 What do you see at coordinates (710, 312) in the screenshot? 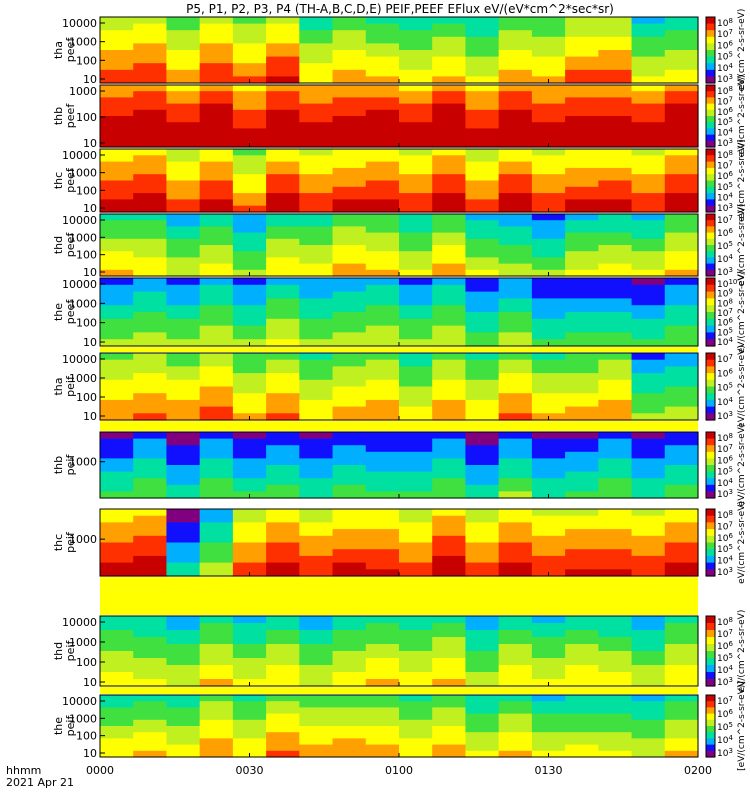
I see `colorbar-frame` at bounding box center [710, 312].